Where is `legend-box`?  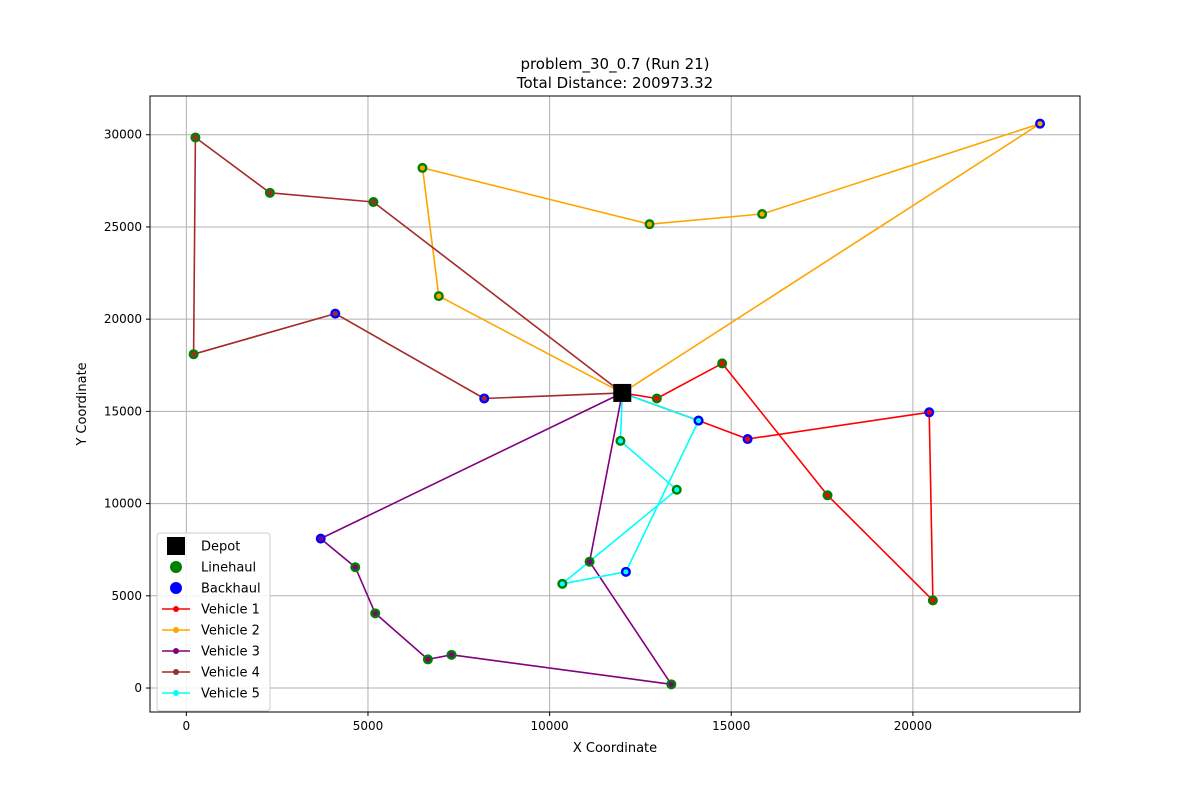 legend-box is located at coordinates (213, 622).